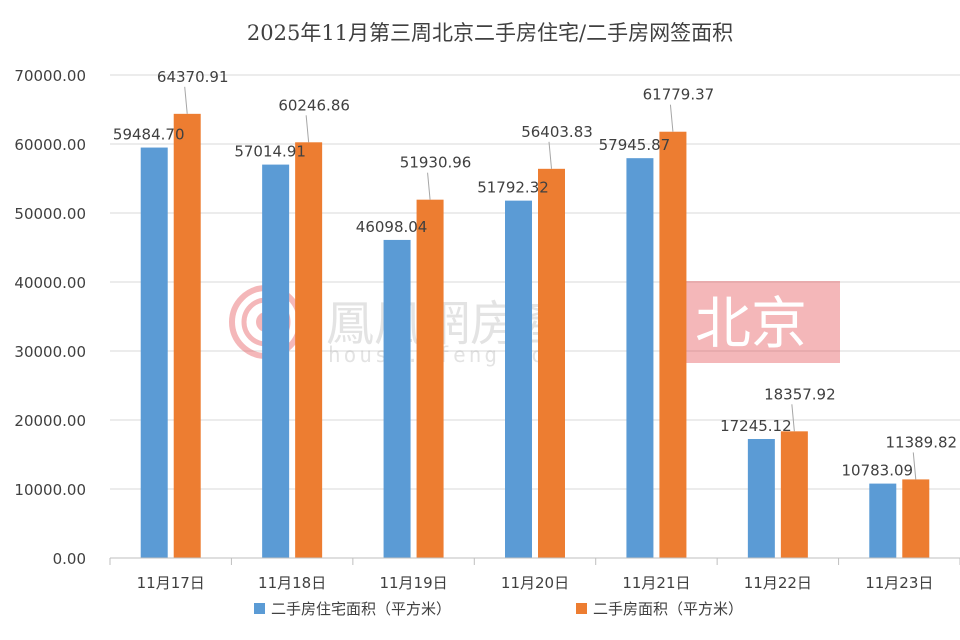 The image size is (960, 640). I want to click on data-label-series-2: 61779.37, so click(679, 95).